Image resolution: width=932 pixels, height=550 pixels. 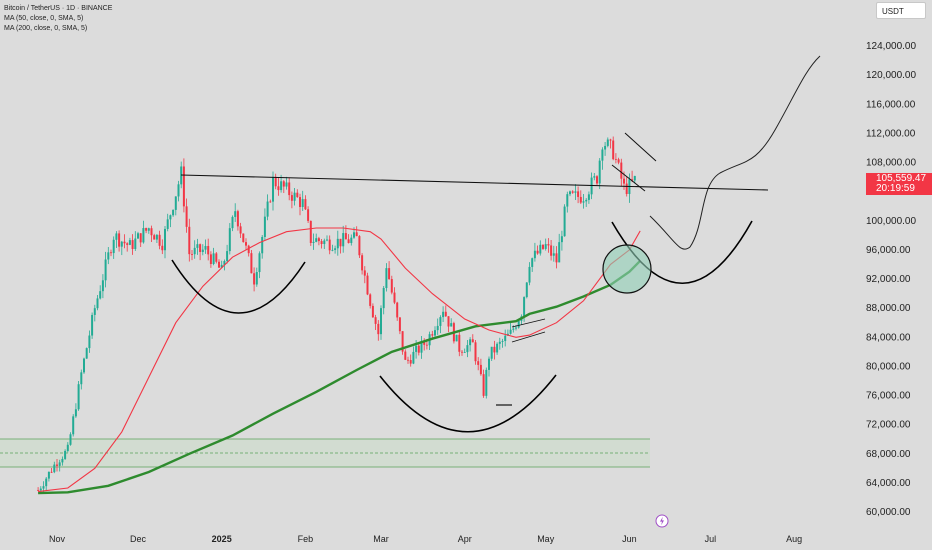 What do you see at coordinates (222, 539) in the screenshot?
I see `time-tick-label: 2025` at bounding box center [222, 539].